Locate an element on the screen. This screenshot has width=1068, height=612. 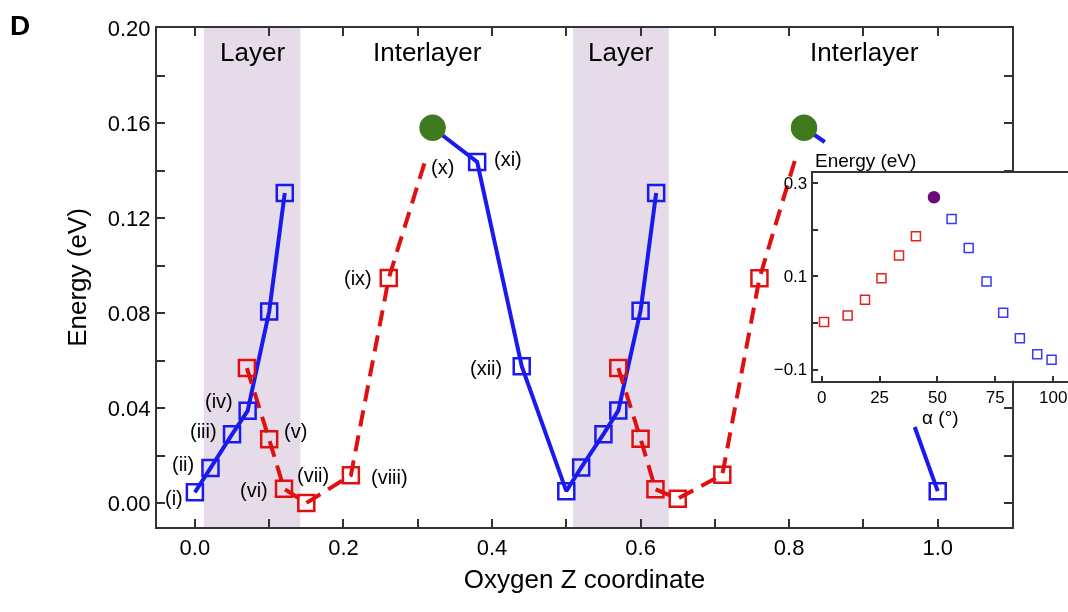
y-tick-label: 0.16 is located at coordinates (129, 123).